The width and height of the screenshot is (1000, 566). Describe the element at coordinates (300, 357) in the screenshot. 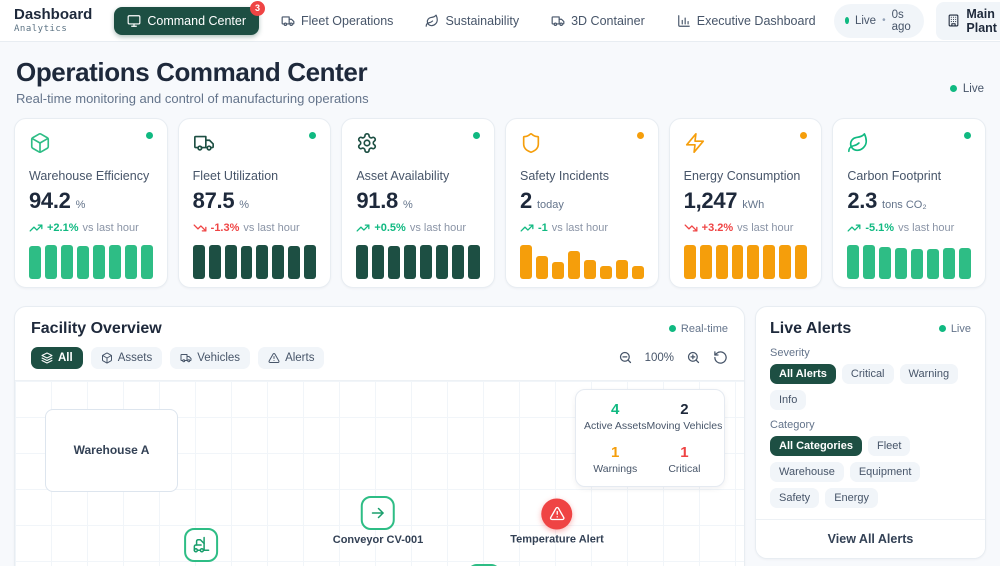

I see `filter-label: Alerts` at that location.